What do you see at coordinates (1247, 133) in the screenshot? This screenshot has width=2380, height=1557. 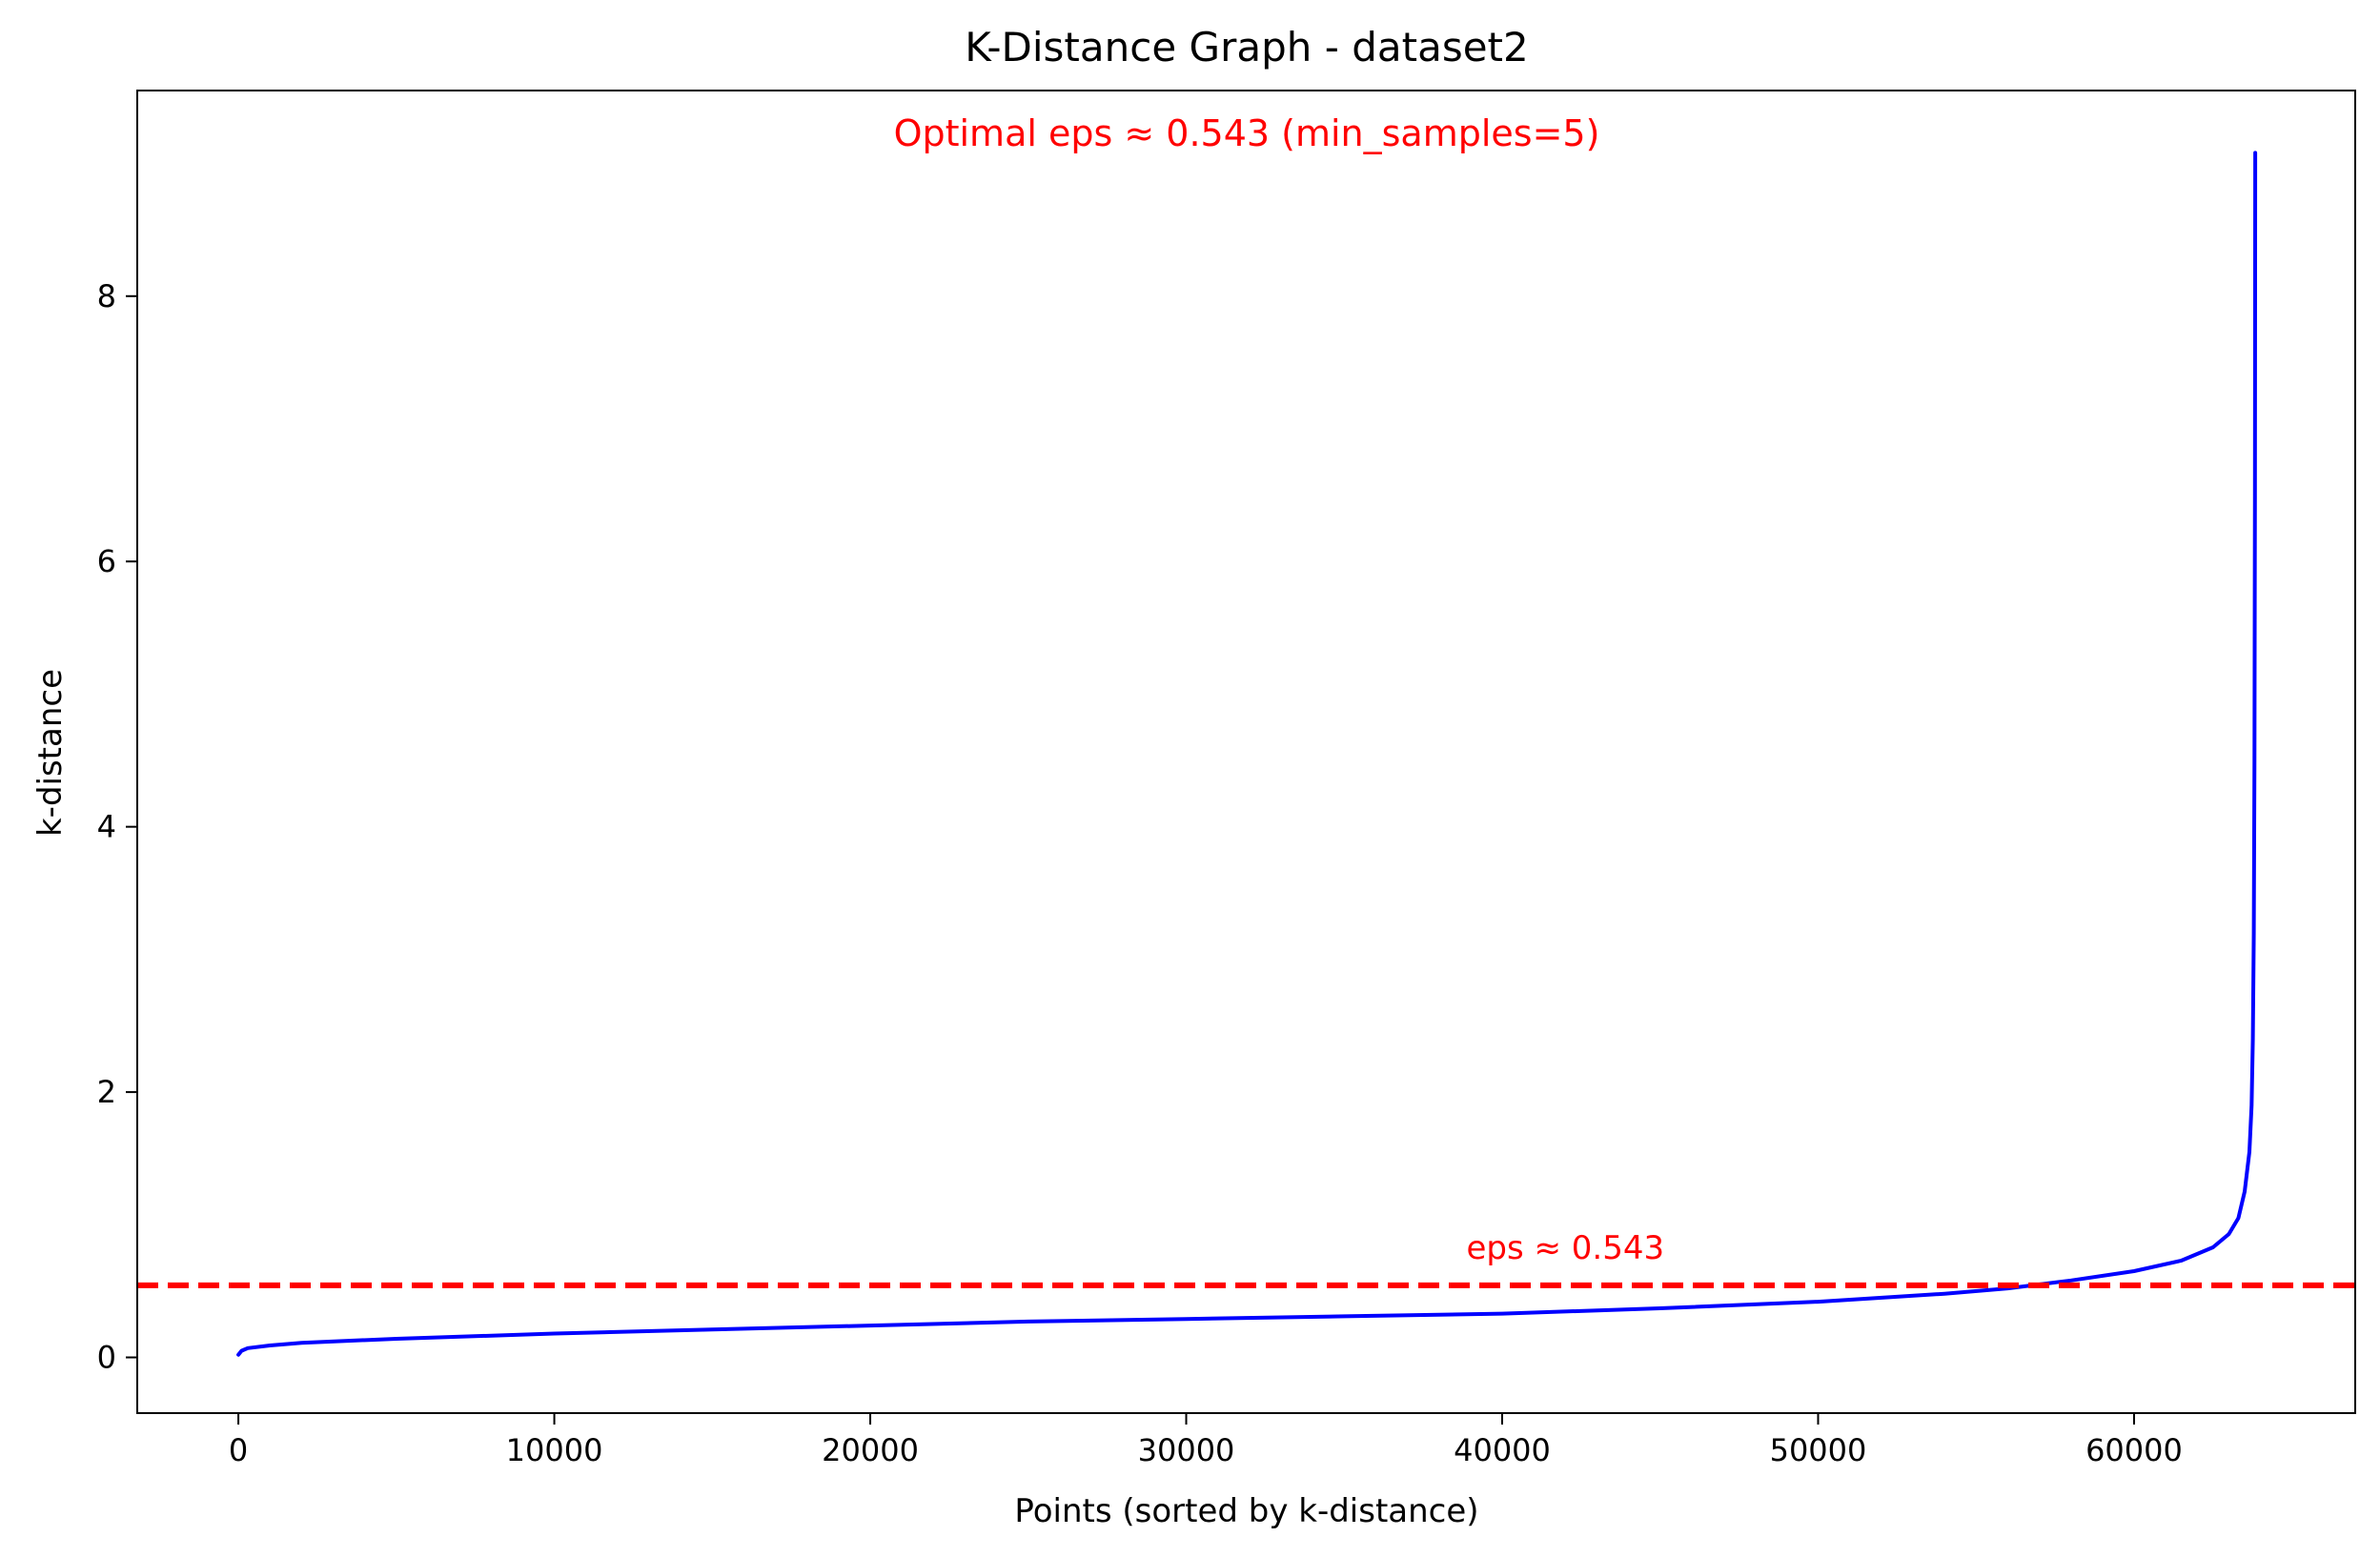 I see `optimal-eps-annotation: Optimal eps ≈ 0.543 (min_samples=5)` at bounding box center [1247, 133].